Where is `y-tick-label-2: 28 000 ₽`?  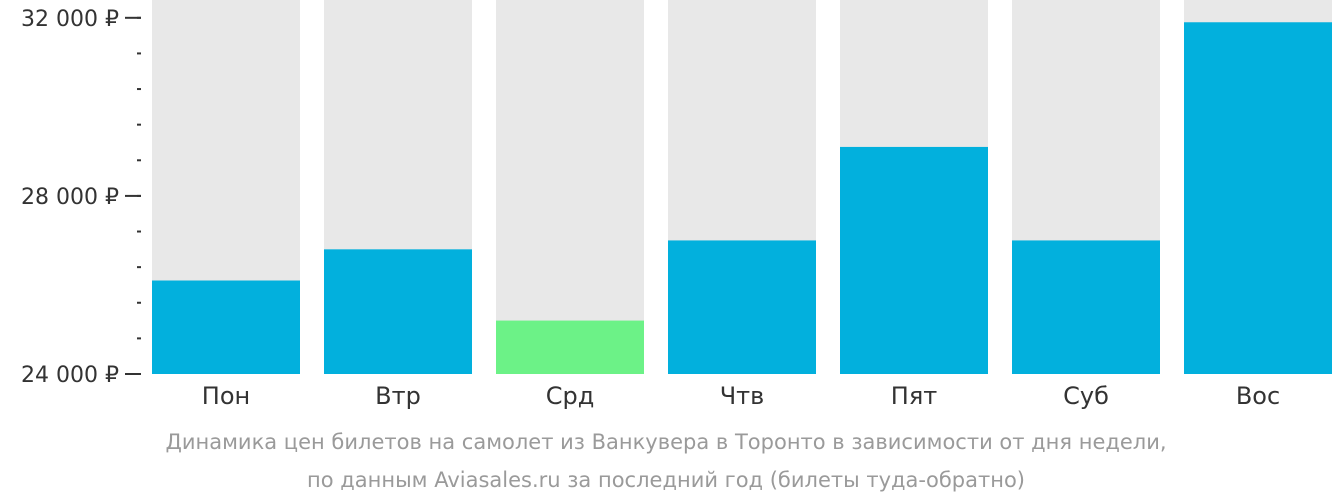
y-tick-label-2: 28 000 ₽ is located at coordinates (70, 197).